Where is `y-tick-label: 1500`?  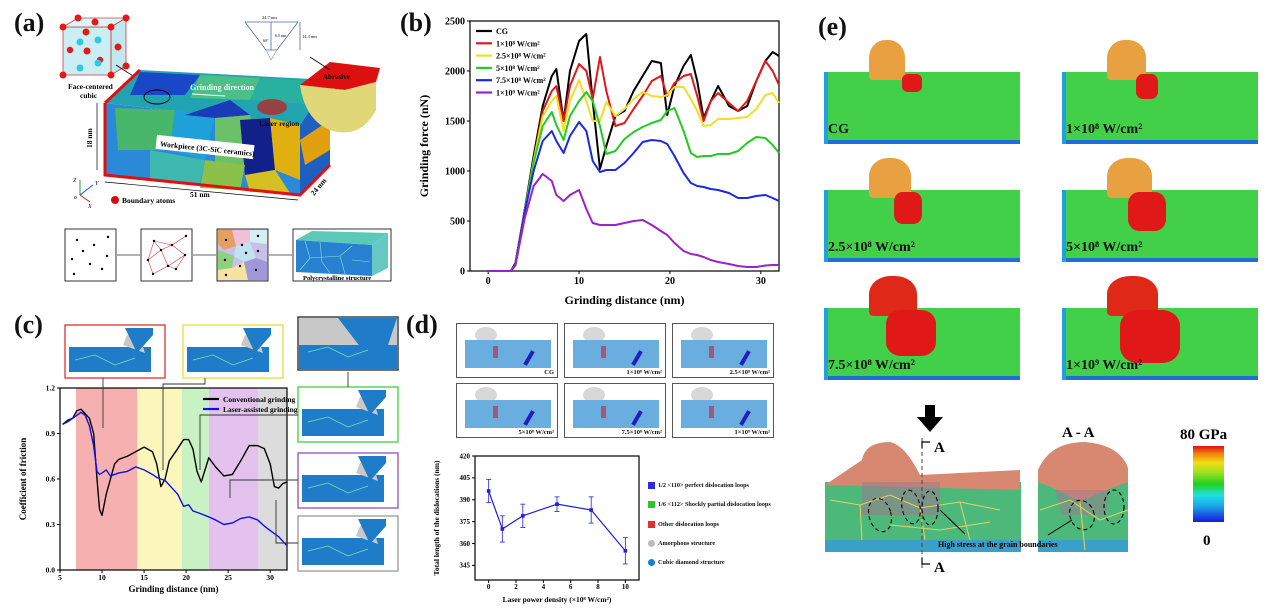 y-tick-label: 1500 is located at coordinates (455, 121).